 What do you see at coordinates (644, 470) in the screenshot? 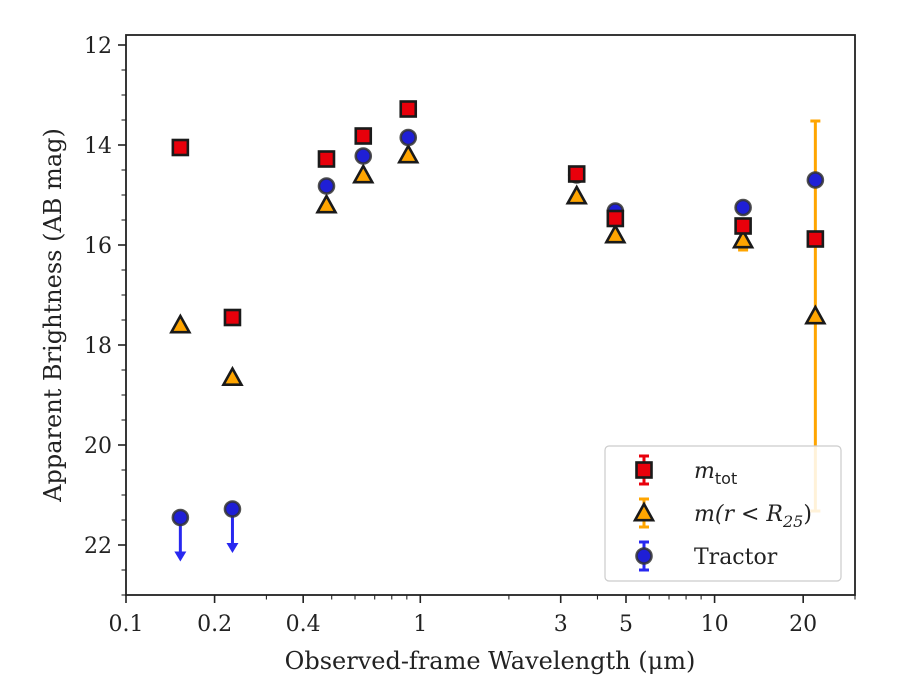
I see `legend-square-marker` at bounding box center [644, 470].